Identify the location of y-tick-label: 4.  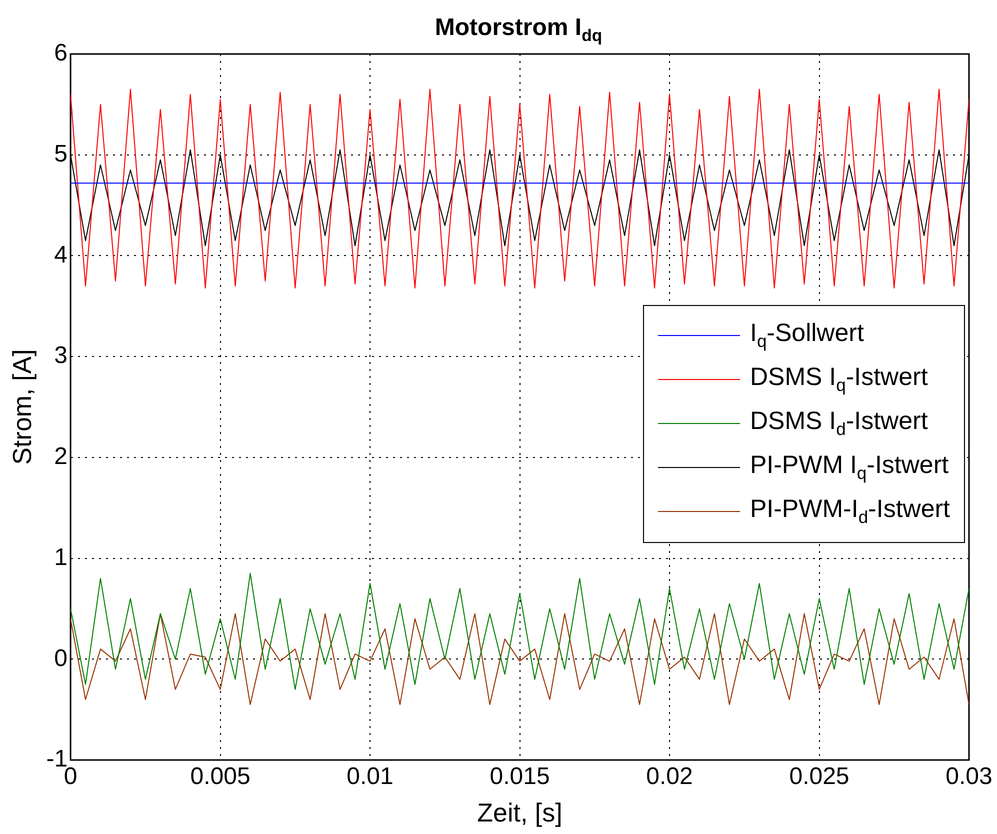
(61, 254).